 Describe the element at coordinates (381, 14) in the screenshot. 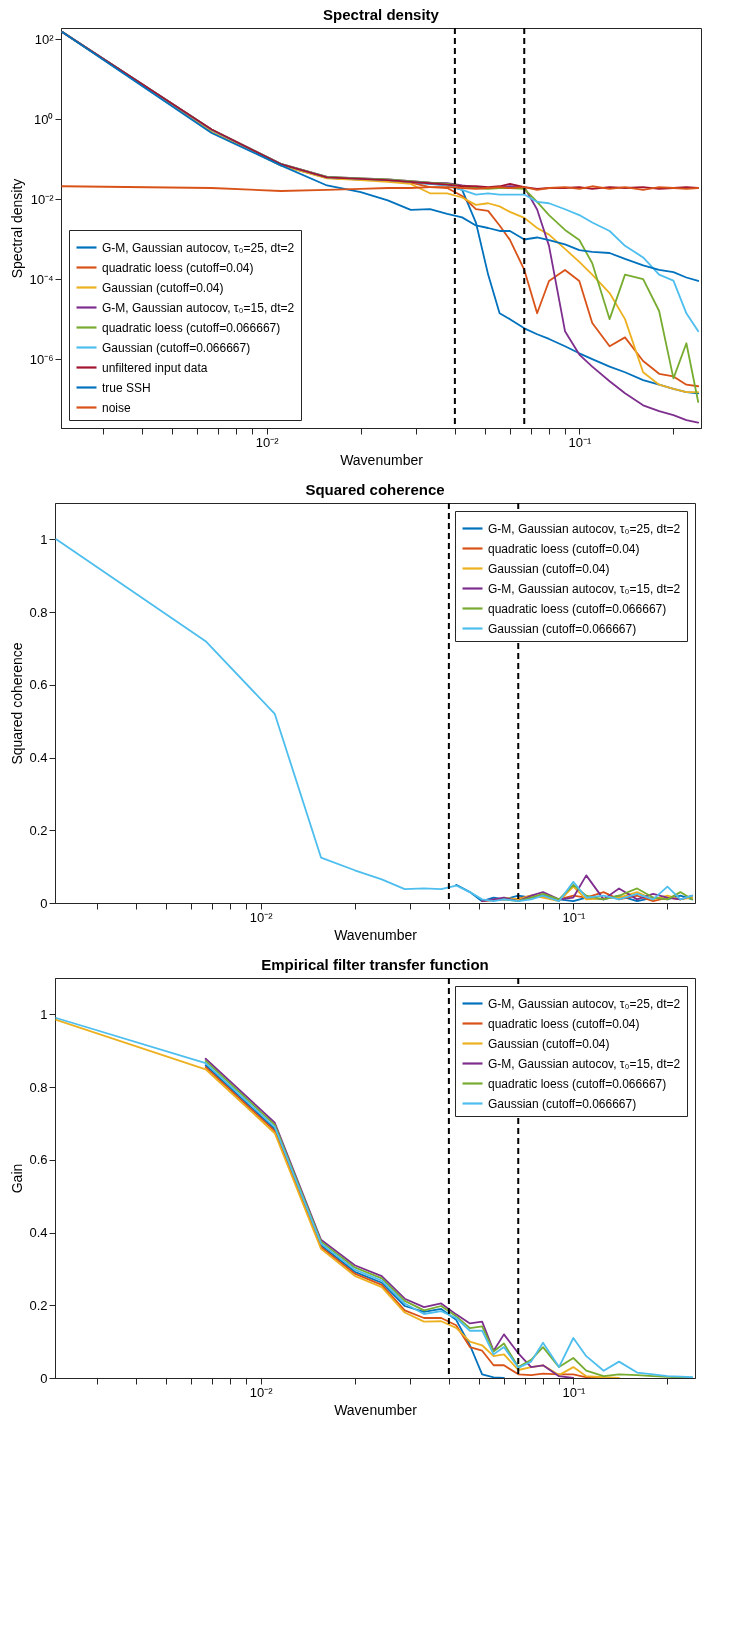

I see `chart-title: Spectral density` at that location.